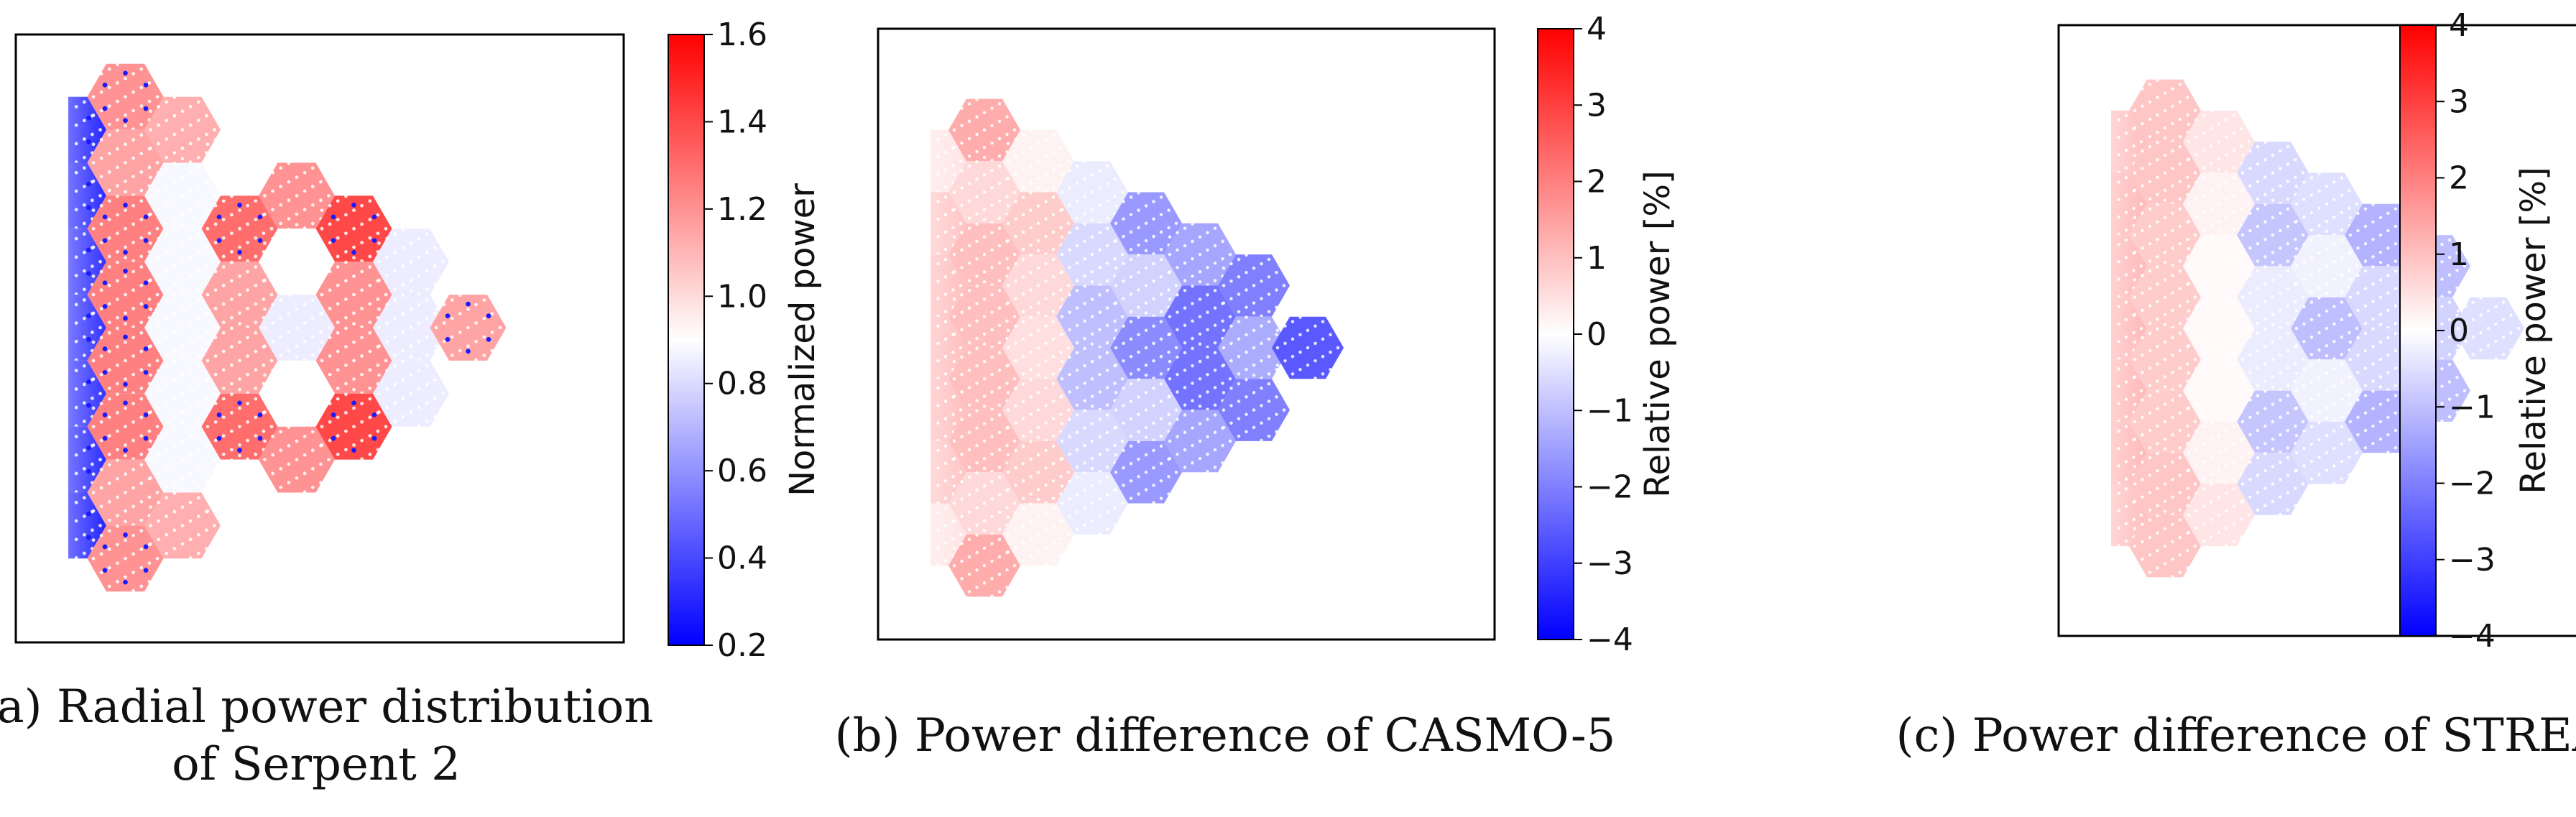  Describe the element at coordinates (2472, 560) in the screenshot. I see `colorbar-tick-label: −3` at that location.